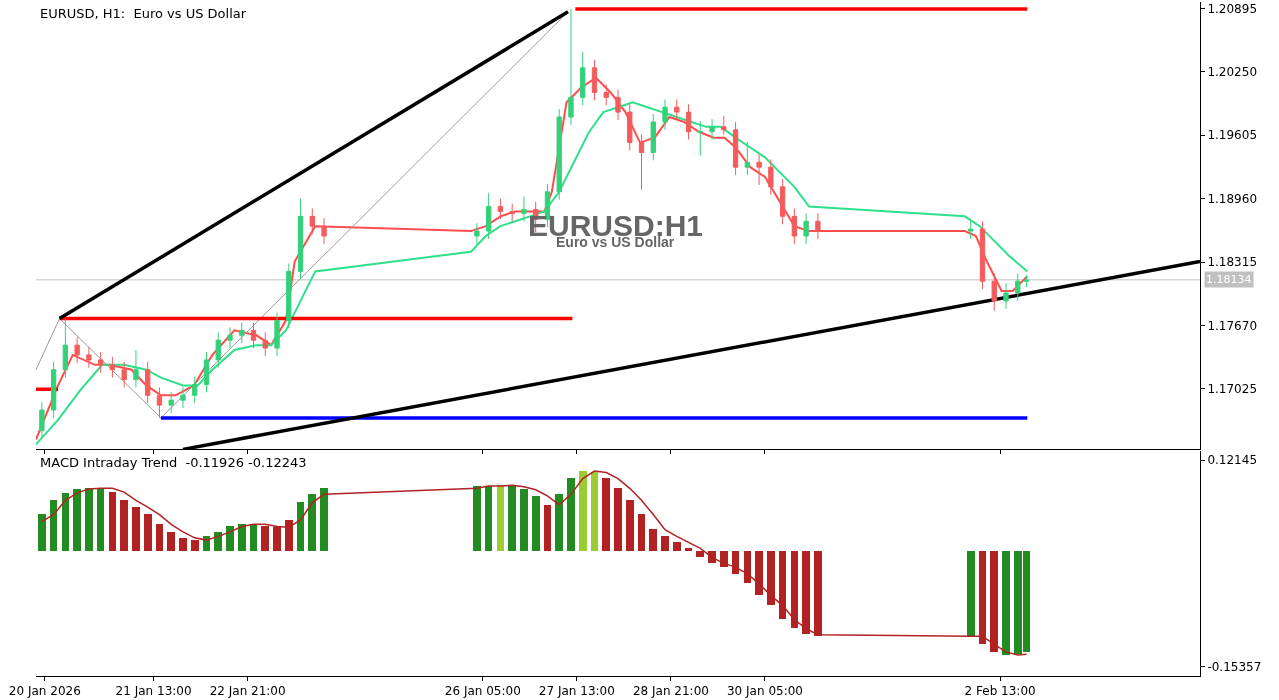 The height and width of the screenshot is (700, 1279). I want to click on y-tick-label: 1.20250, so click(1232, 72).